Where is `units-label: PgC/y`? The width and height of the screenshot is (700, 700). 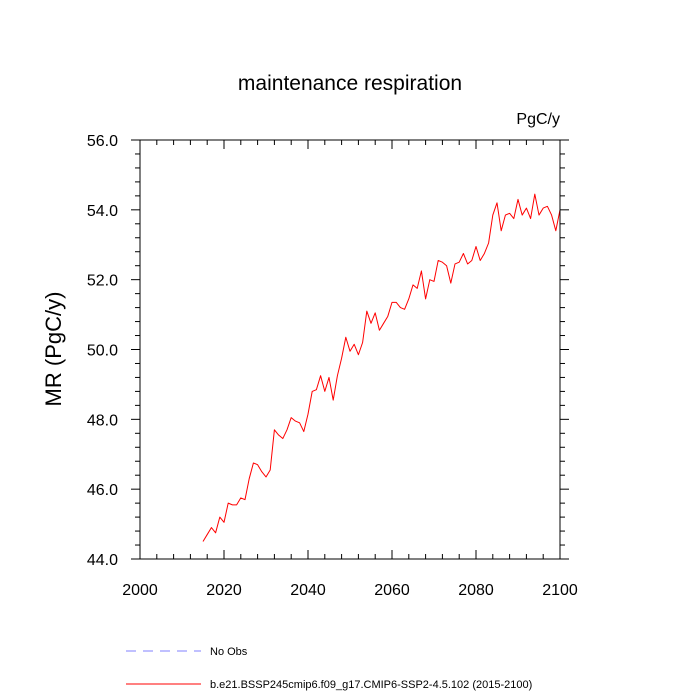
units-label: PgC/y is located at coordinates (538, 119).